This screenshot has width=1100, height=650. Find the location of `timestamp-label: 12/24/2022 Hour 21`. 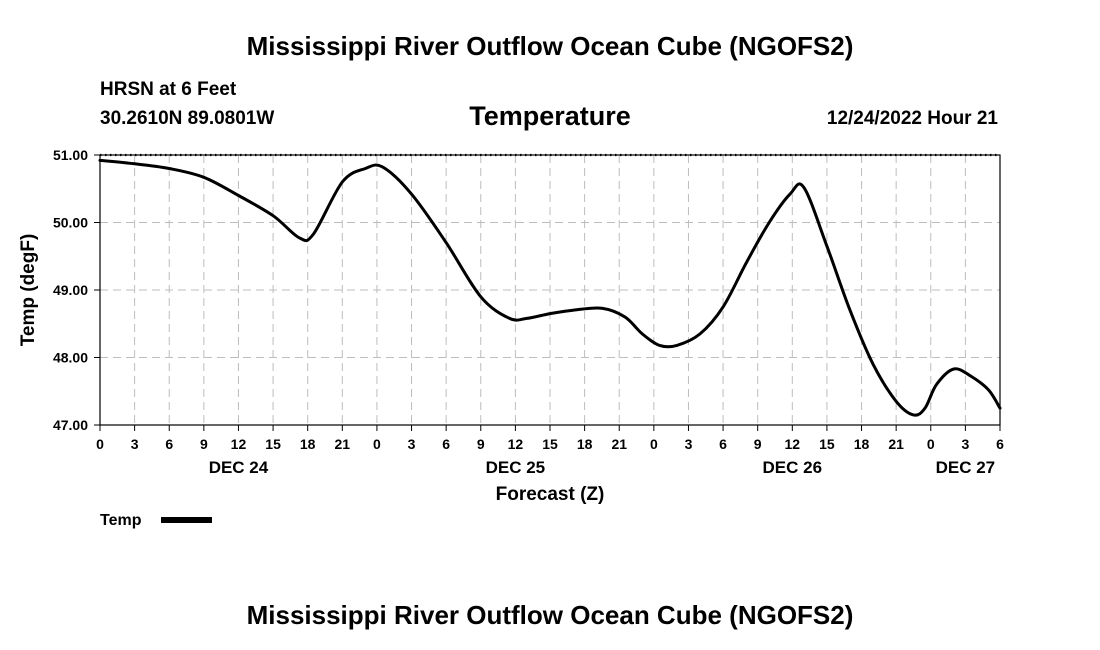

timestamp-label: 12/24/2022 Hour 21 is located at coordinates (913, 118).